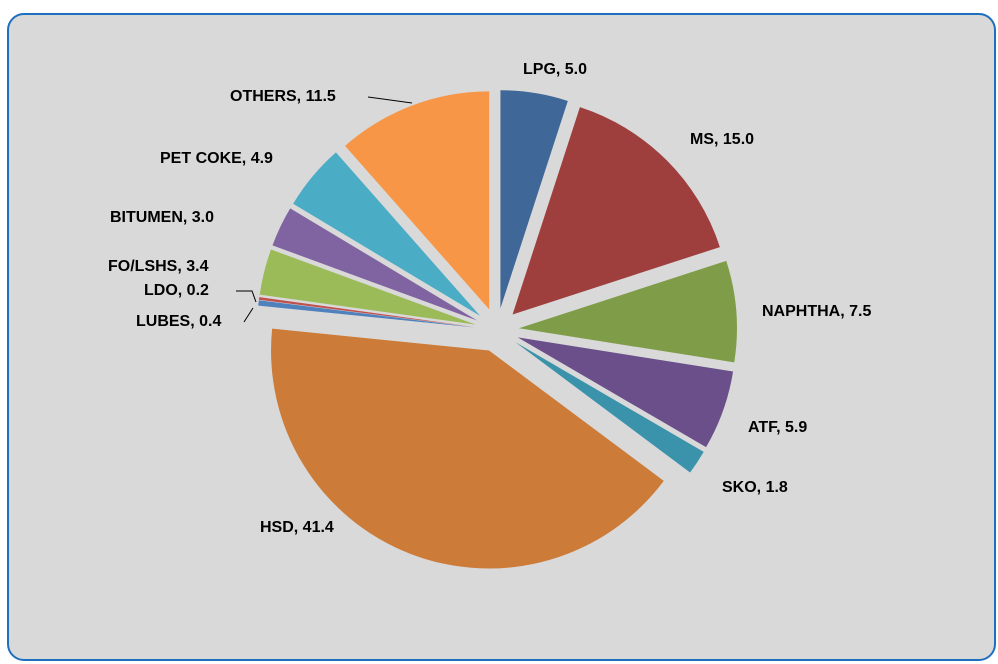  What do you see at coordinates (201, 158) in the screenshot?
I see `category-name: PET COKE` at bounding box center [201, 158].